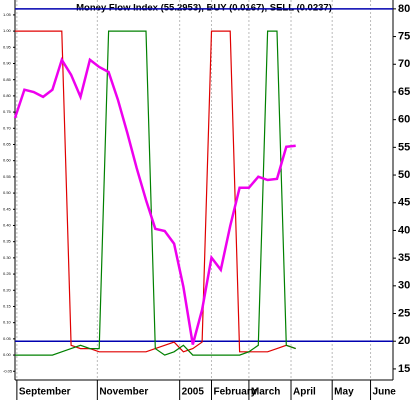 Image resolution: width=420 pixels, height=400 pixels. What do you see at coordinates (265, 392) in the screenshot?
I see `x-tick-label: March` at bounding box center [265, 392].